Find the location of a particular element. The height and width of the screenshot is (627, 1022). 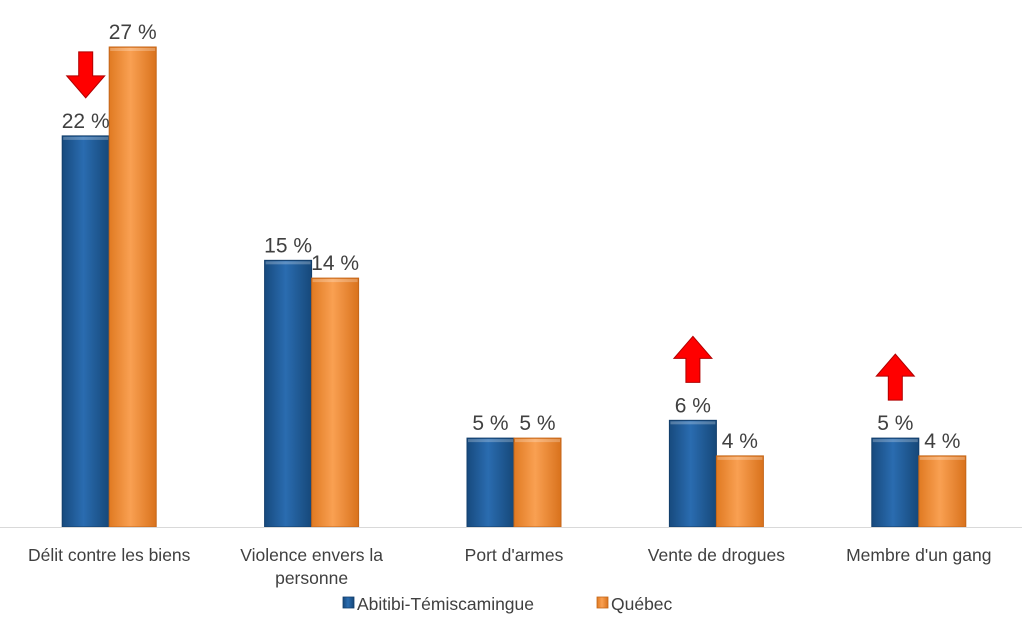

arrow-down-icon is located at coordinates (85, 75).